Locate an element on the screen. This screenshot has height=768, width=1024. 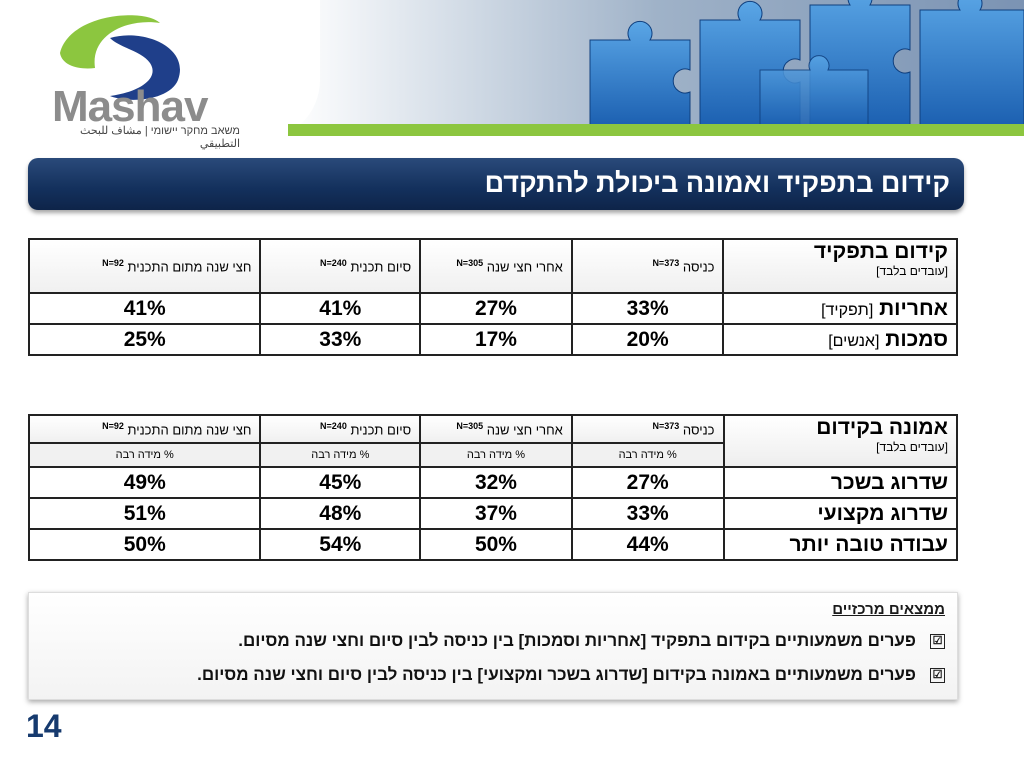
table-row: סמכות [אנשים] 20% 17% 33% 25% is located at coordinates (492, 339).